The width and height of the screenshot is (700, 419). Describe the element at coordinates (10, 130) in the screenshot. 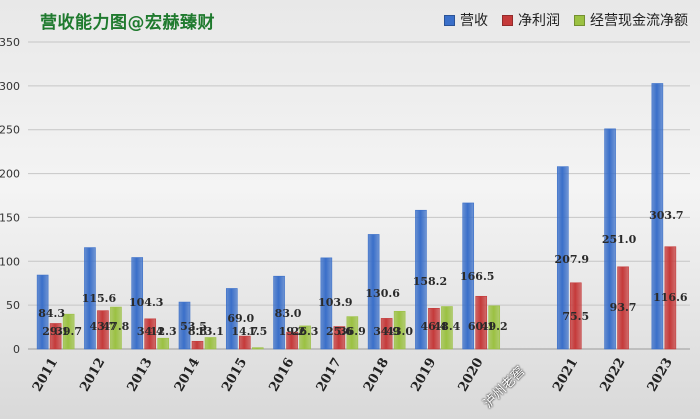

I see `y-tick-label: 250` at that location.